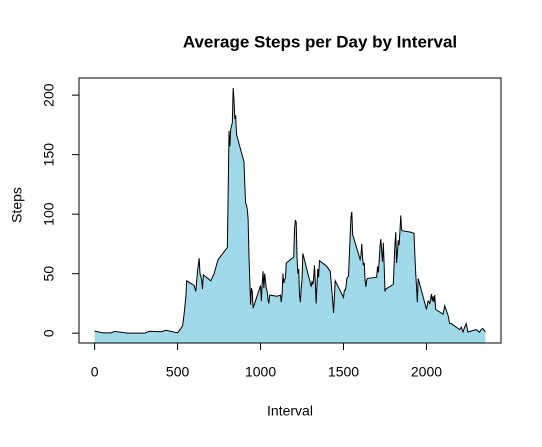 The width and height of the screenshot is (542, 447). What do you see at coordinates (426, 372) in the screenshot?
I see `x-tick-label: 2000` at bounding box center [426, 372].